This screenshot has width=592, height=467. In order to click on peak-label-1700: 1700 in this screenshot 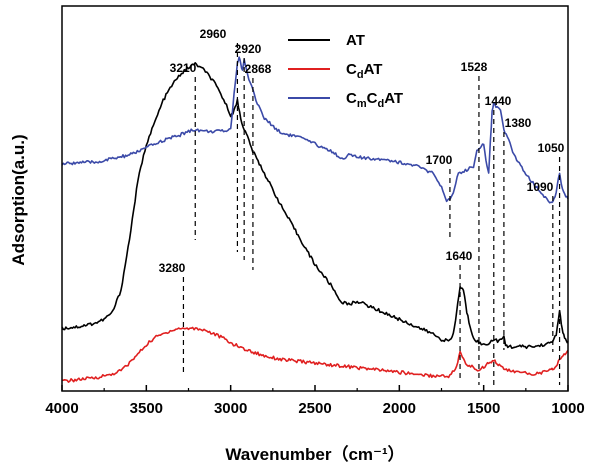, I will do `click(439, 160)`.